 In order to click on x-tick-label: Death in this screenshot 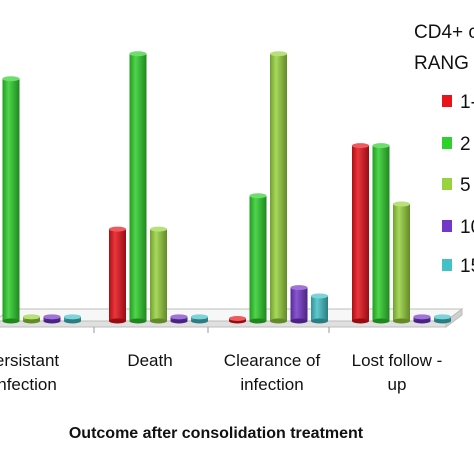, I will do `click(149, 360)`.